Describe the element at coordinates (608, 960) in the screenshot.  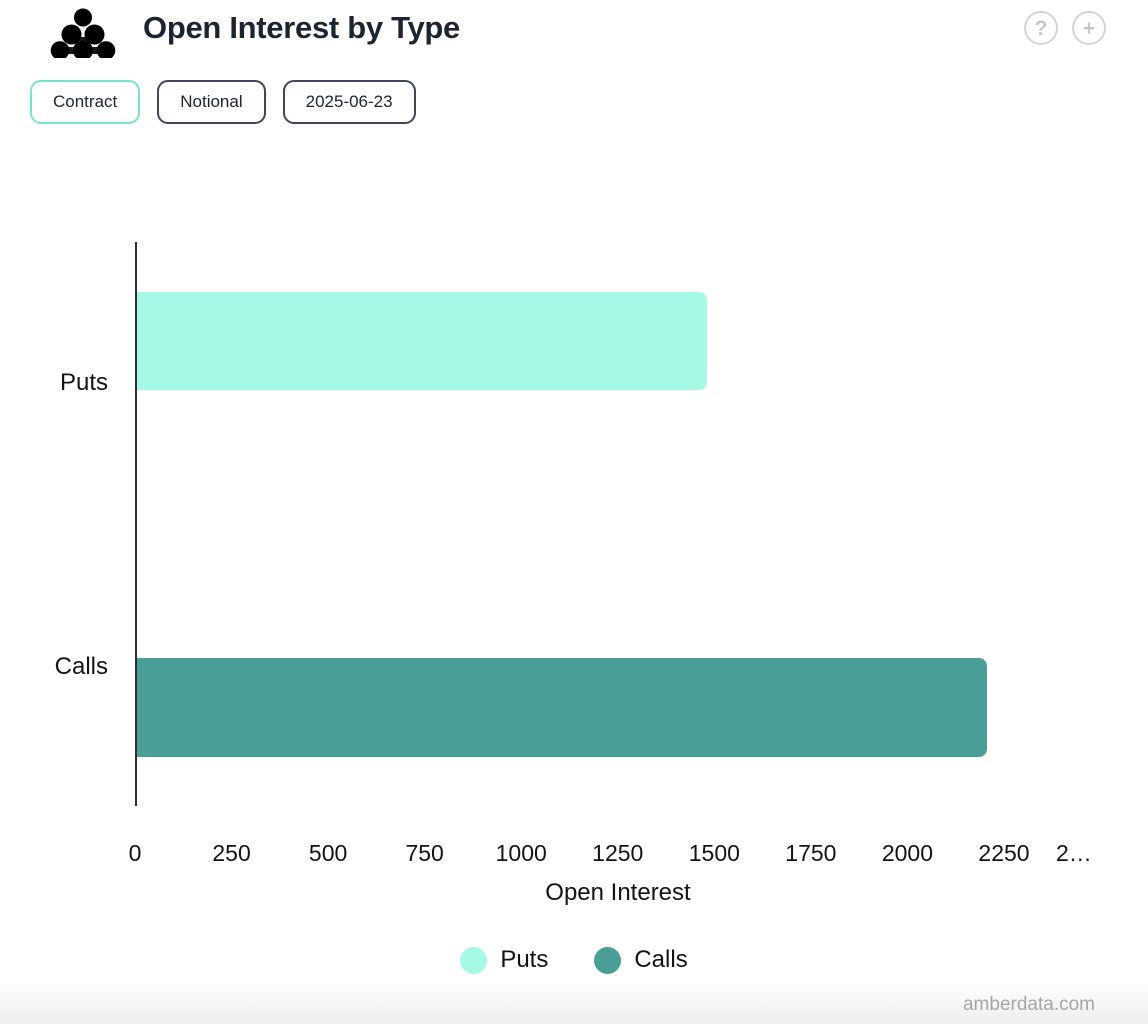
I see `calls-swatch-icon` at that location.